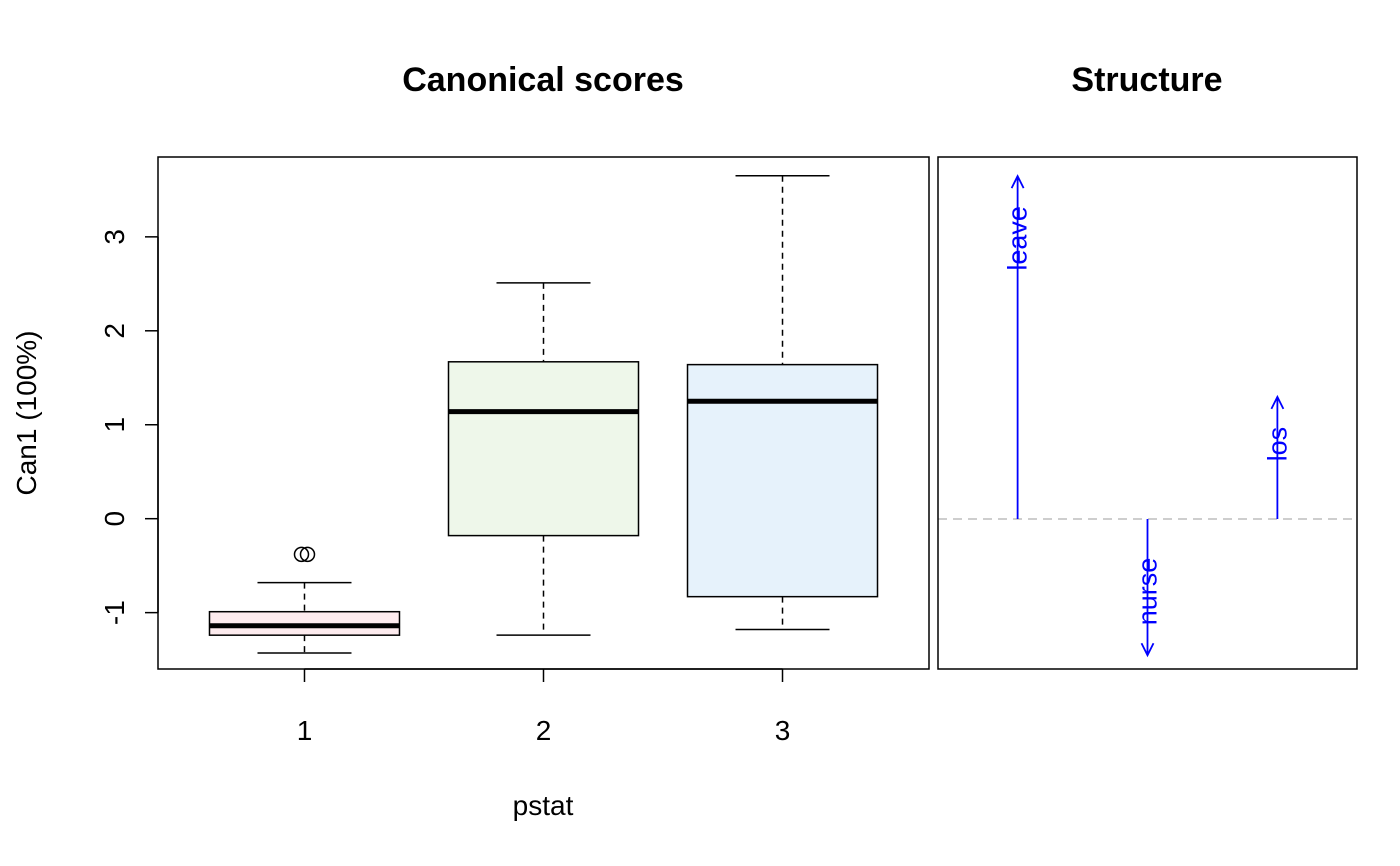 This screenshot has height=866, width=1400. What do you see at coordinates (26, 413) in the screenshot?
I see `y-axis-label: Can1 (100%)` at bounding box center [26, 413].